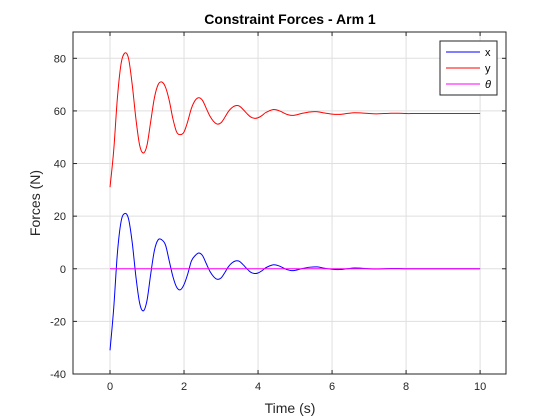  What do you see at coordinates (35, 203) in the screenshot?
I see `y-axis-label: Forces (N)` at bounding box center [35, 203].